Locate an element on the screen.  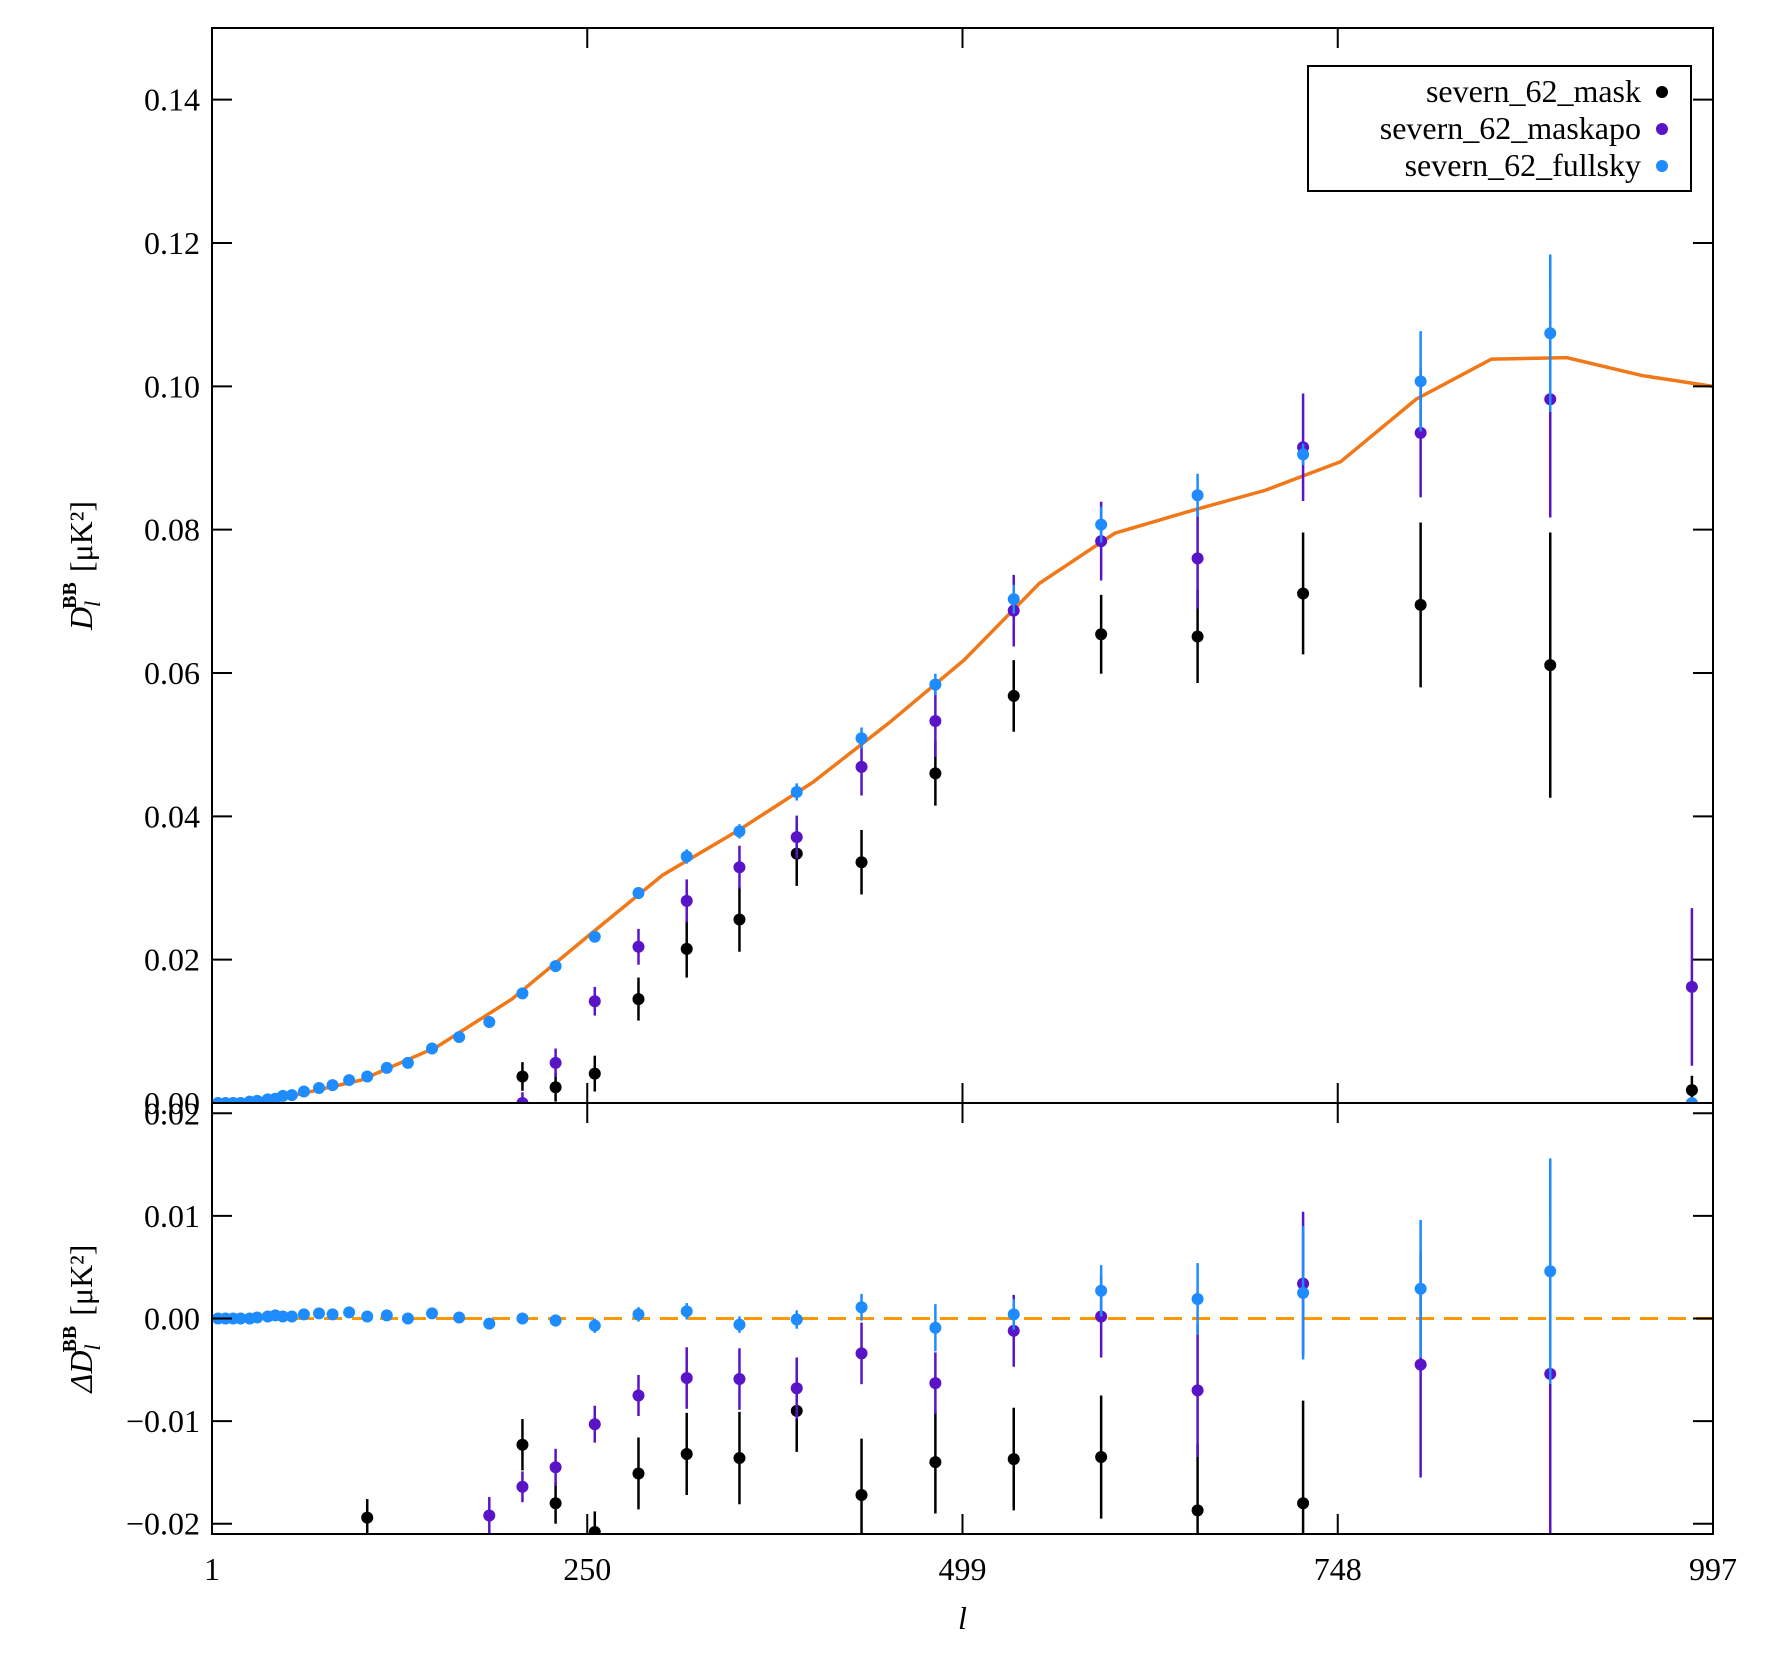
x-tick-label: 748 is located at coordinates (1338, 1569).